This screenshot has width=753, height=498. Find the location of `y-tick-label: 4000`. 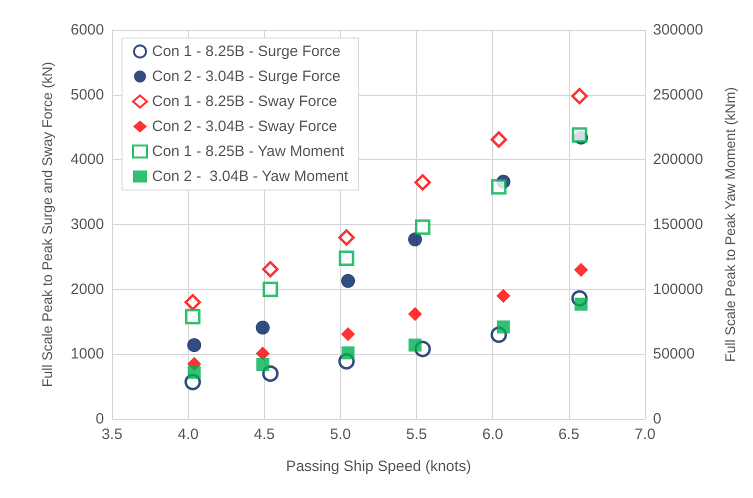

y-tick-label: 4000 is located at coordinates (87, 159).